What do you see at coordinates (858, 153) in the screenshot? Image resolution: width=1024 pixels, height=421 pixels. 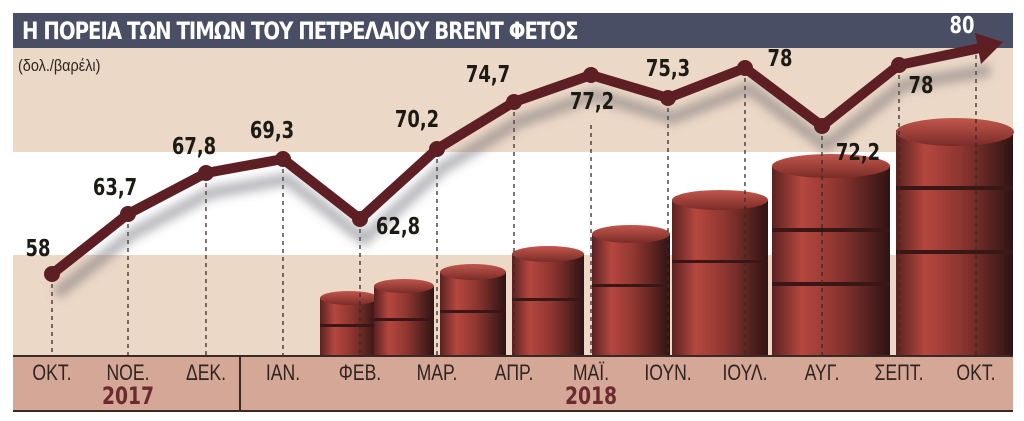 I see `value-label-aug-2018: 72,2` at bounding box center [858, 153].